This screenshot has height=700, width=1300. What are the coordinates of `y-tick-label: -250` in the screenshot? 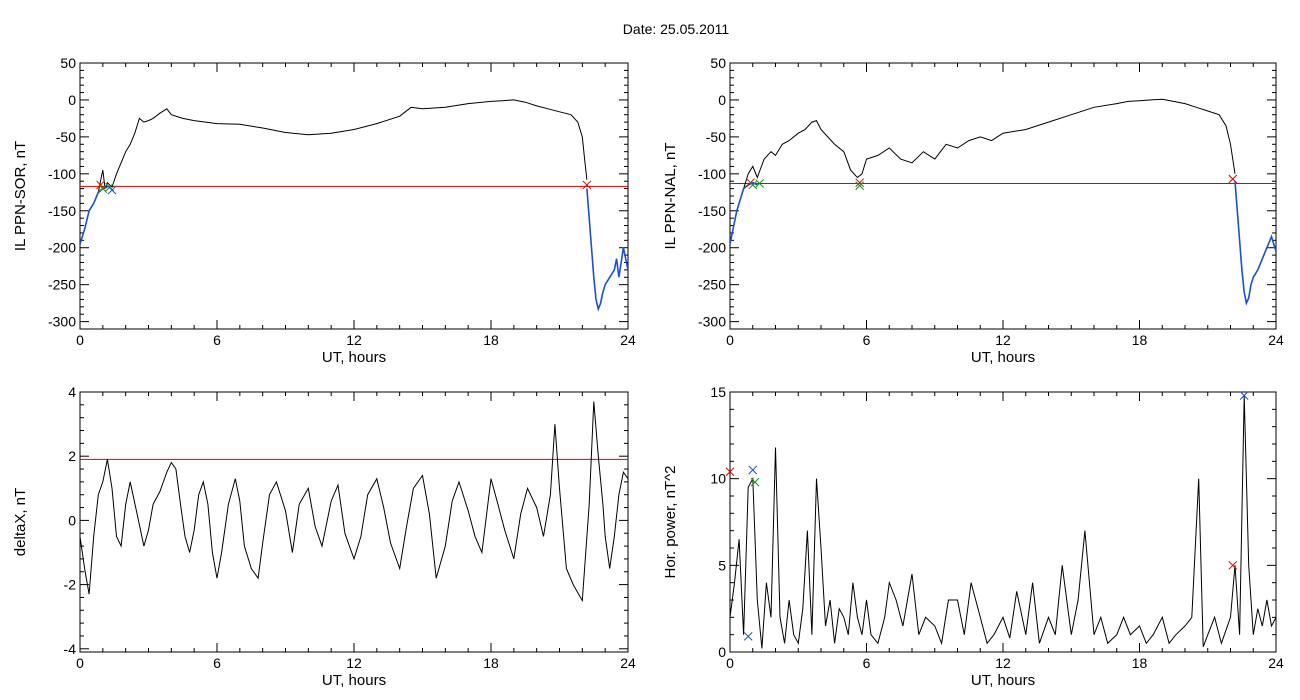 It's located at (712, 285).